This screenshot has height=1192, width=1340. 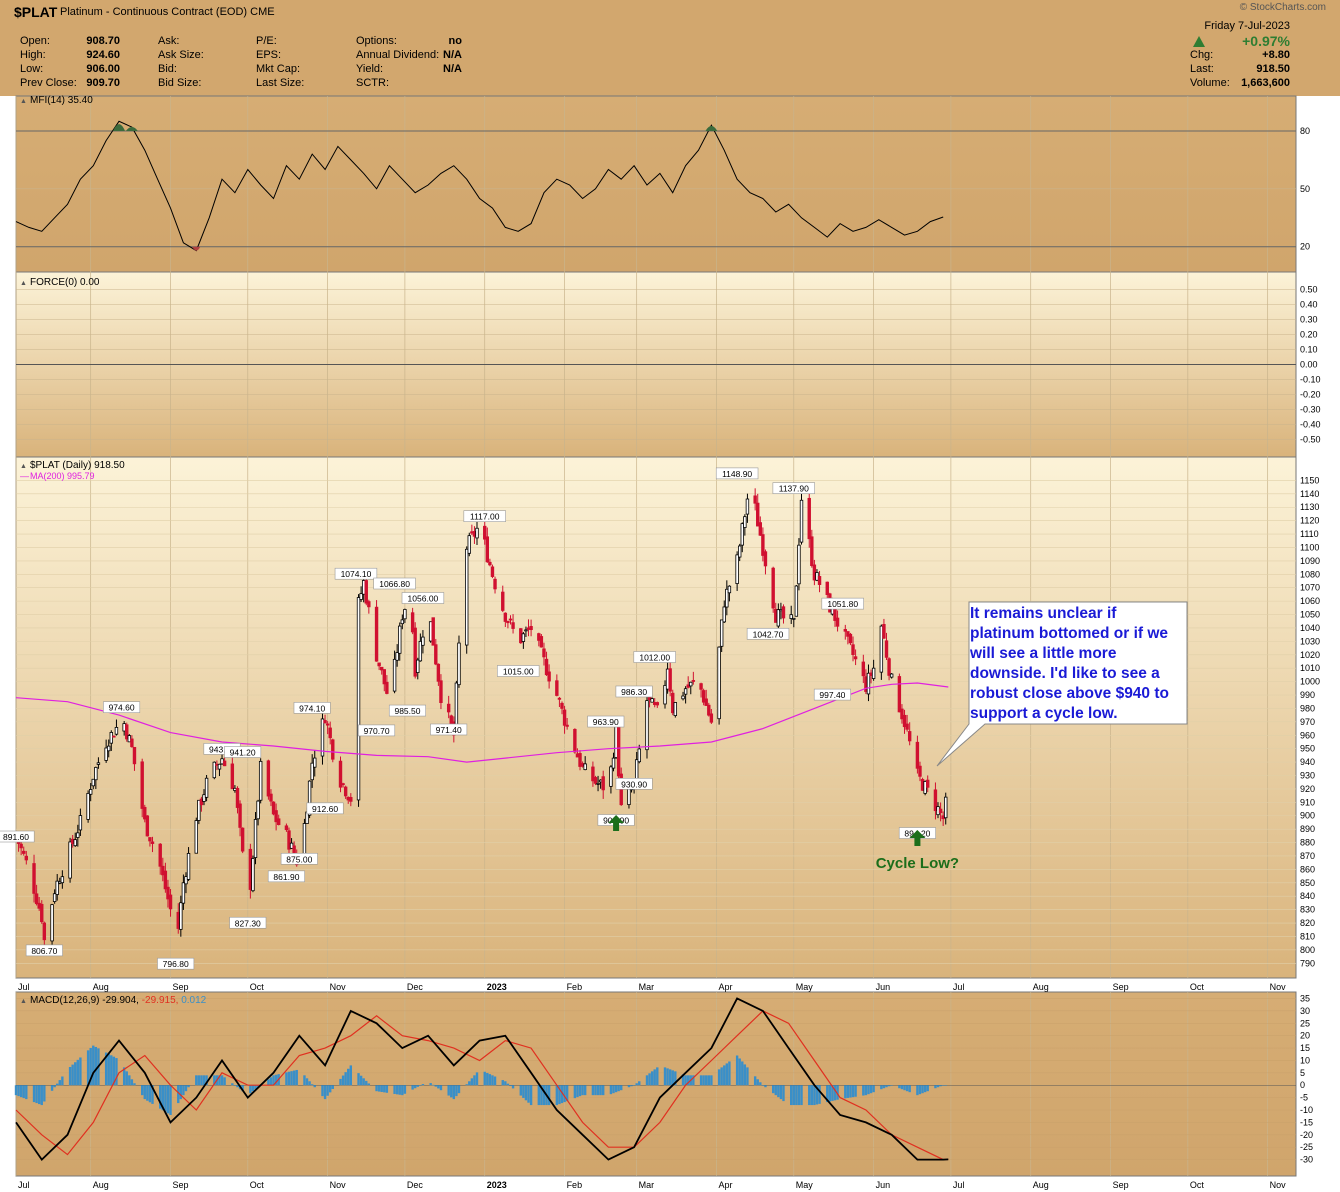 What do you see at coordinates (325, 809) in the screenshot?
I see `price-label: 912.60` at bounding box center [325, 809].